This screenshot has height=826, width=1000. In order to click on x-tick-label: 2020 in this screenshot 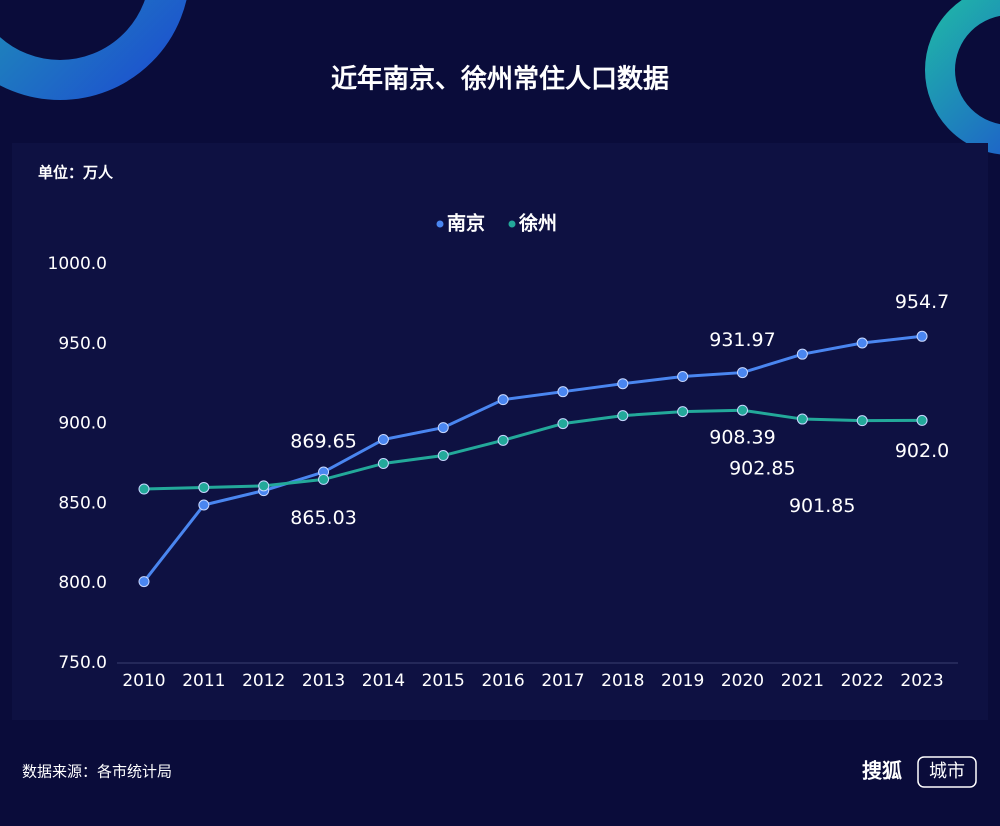, I will do `click(742, 681)`.